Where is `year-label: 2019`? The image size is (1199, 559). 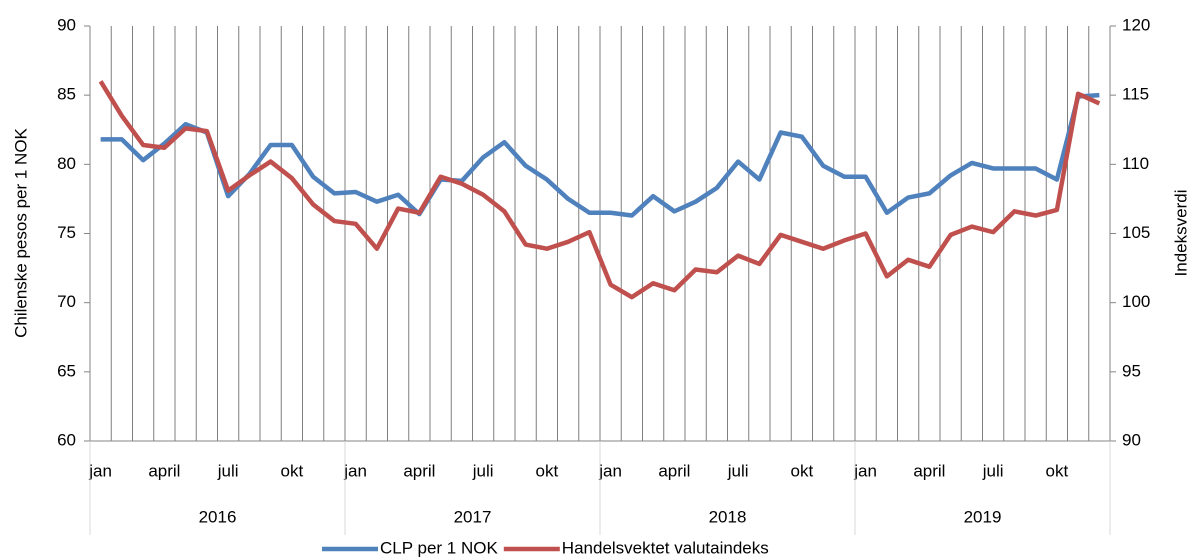 year-label: 2019 is located at coordinates (983, 516).